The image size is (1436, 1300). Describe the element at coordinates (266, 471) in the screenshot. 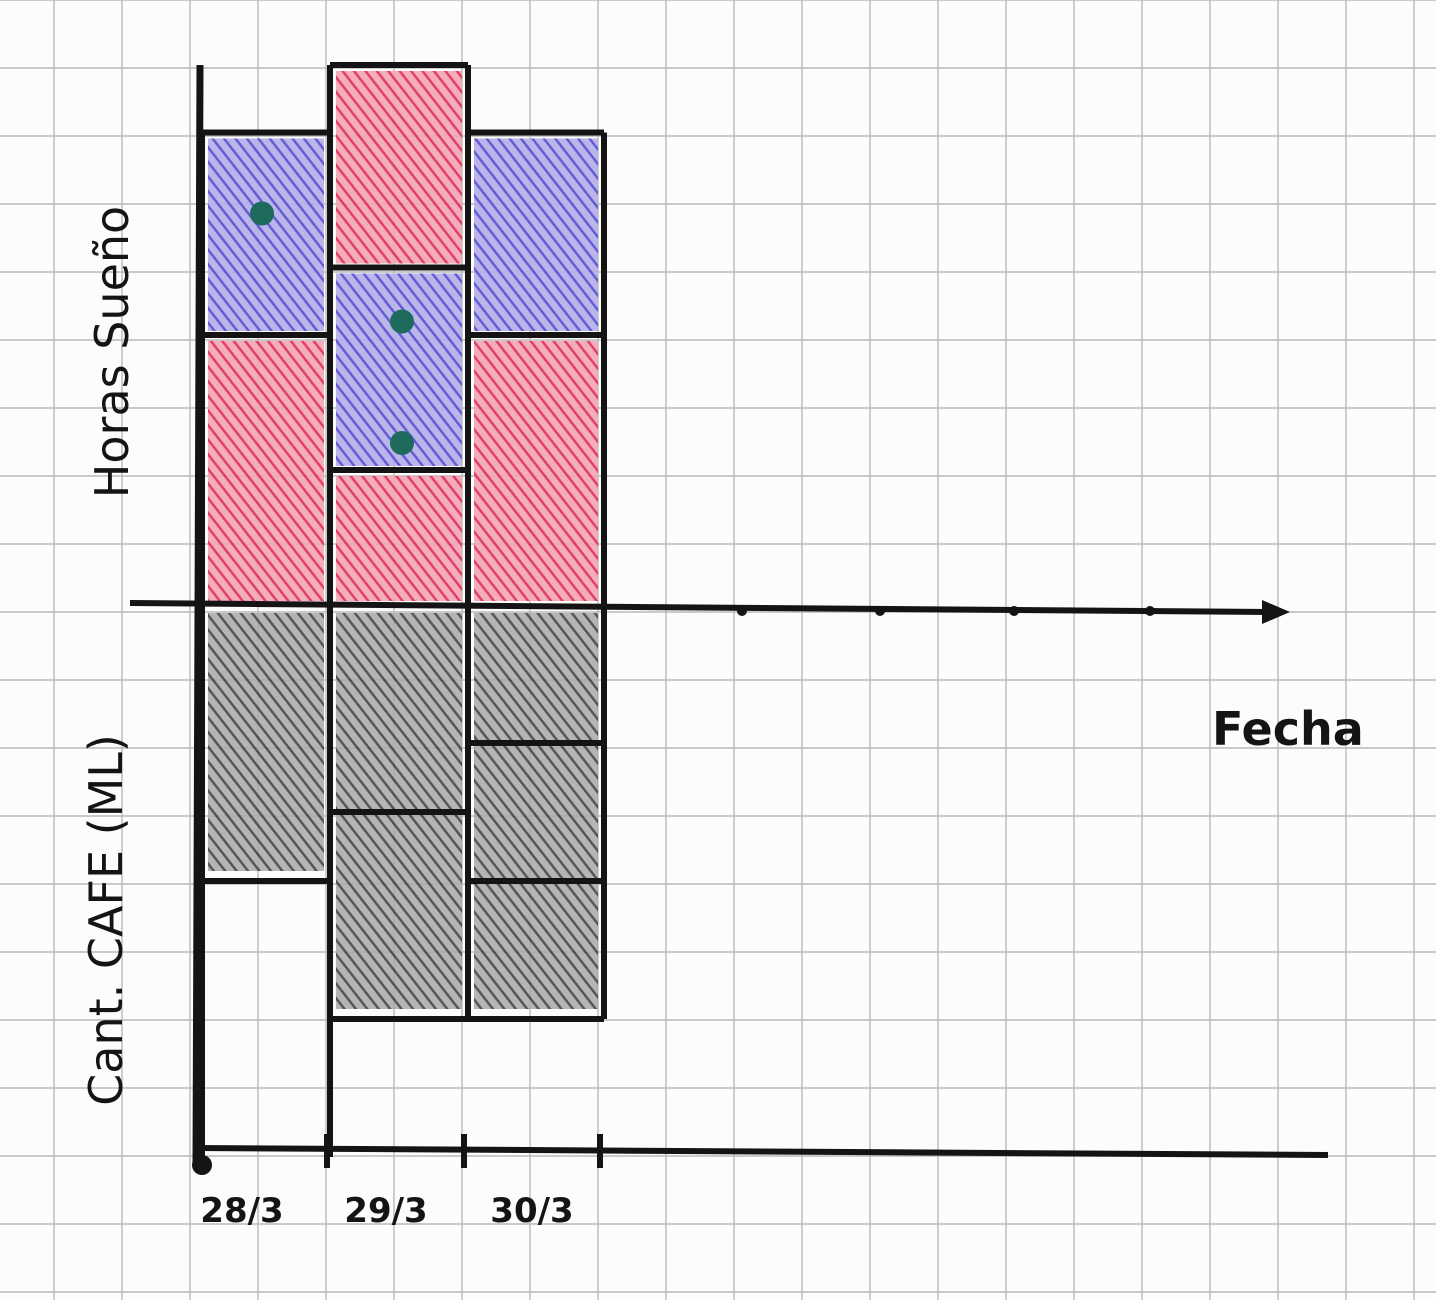

I see `sleep-segment-red-28/3` at that location.